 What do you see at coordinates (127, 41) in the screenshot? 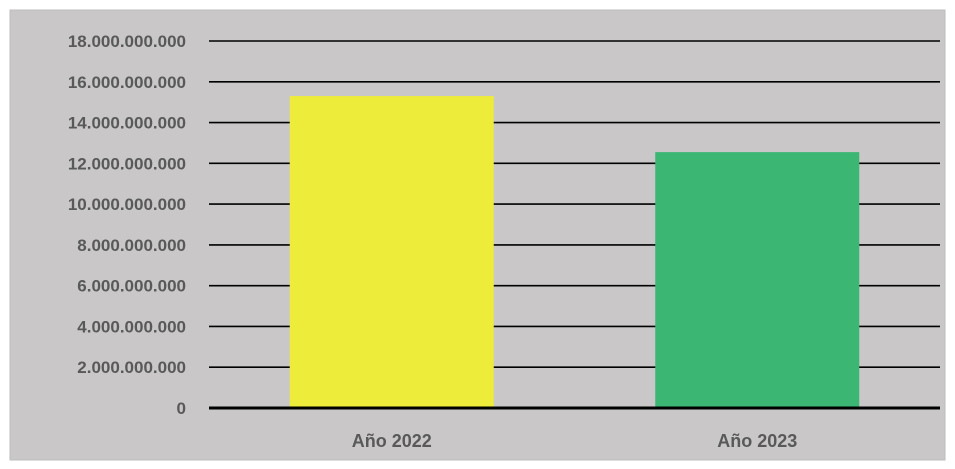
I see `y-tick-label: 18.000.000.000` at bounding box center [127, 41].